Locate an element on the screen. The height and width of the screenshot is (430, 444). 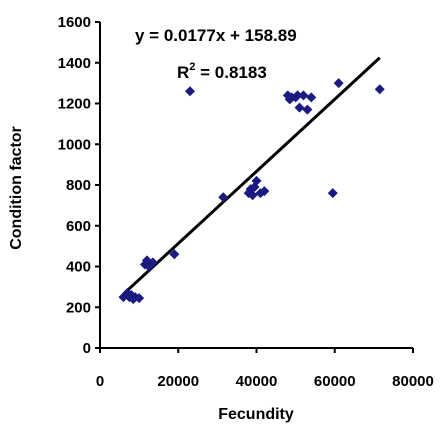
y-tick-label: 1000 is located at coordinates (74, 144).